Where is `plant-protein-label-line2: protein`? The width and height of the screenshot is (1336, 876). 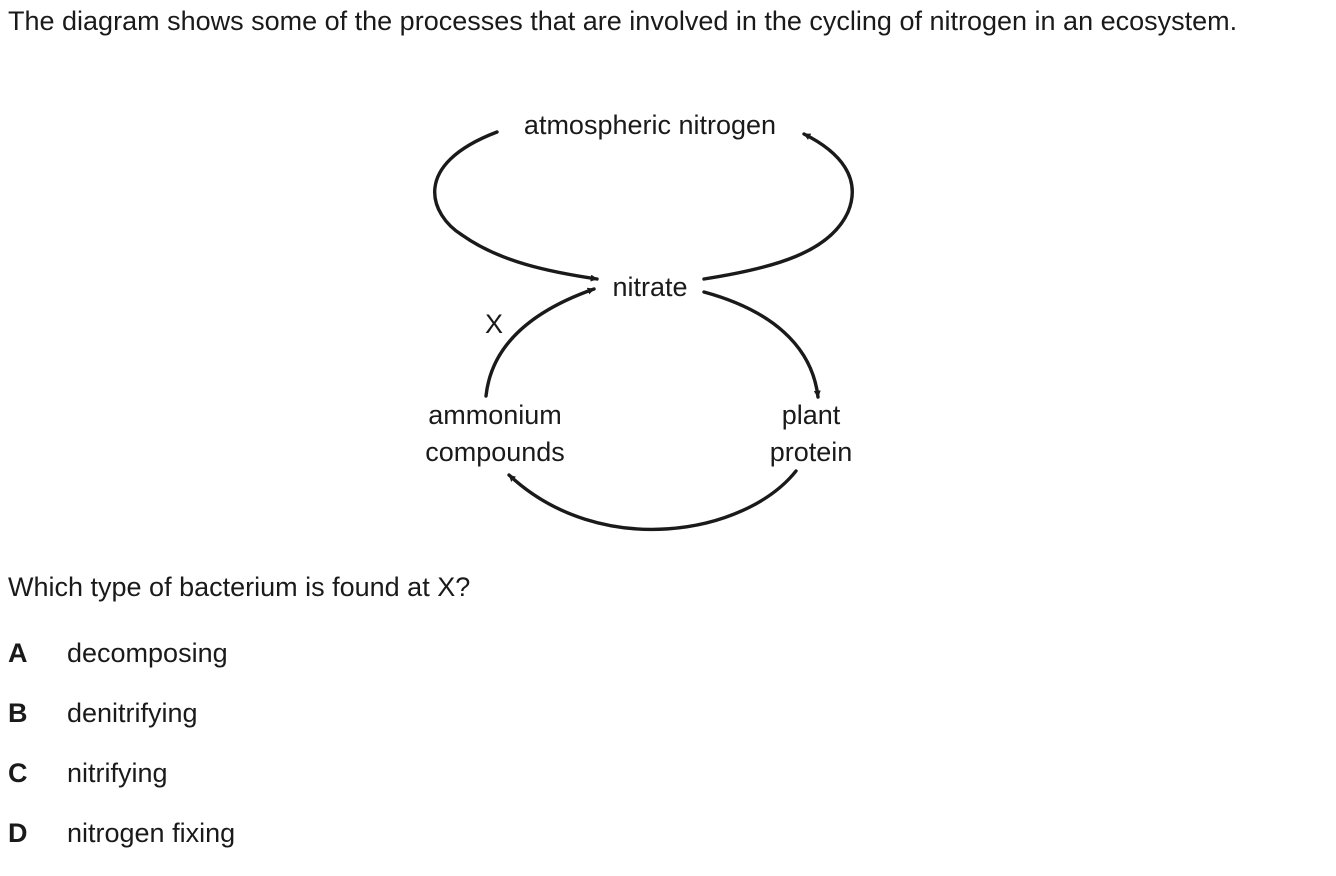
plant-protein-label-line2: protein is located at coordinates (811, 452).